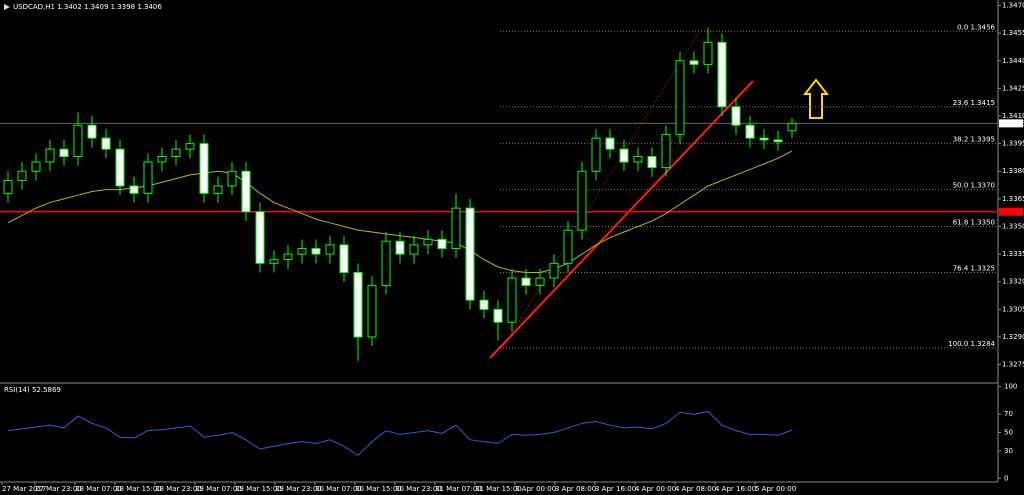  Describe the element at coordinates (695, 489) in the screenshot. I see `x-tick-label: 4 Apr 08:00` at that location.